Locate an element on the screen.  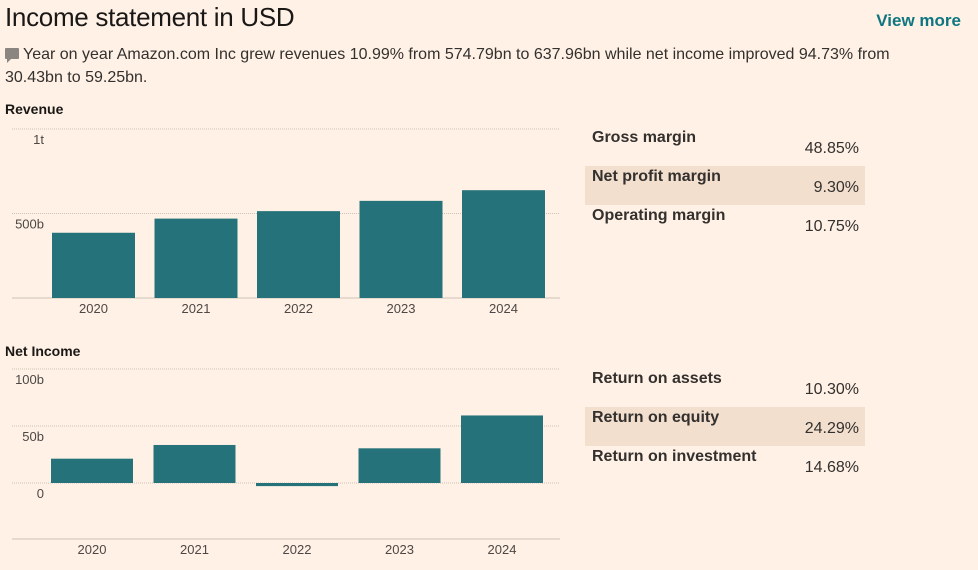
metric-row-gross-margin: Gross margin 48.85% is located at coordinates (725, 146).